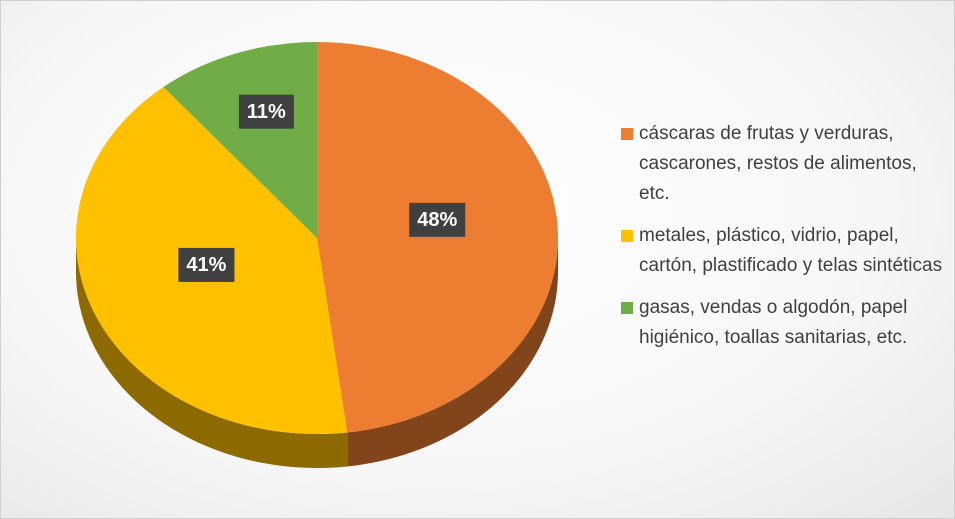 This screenshot has height=519, width=955. I want to click on data-label: 48%, so click(437, 220).